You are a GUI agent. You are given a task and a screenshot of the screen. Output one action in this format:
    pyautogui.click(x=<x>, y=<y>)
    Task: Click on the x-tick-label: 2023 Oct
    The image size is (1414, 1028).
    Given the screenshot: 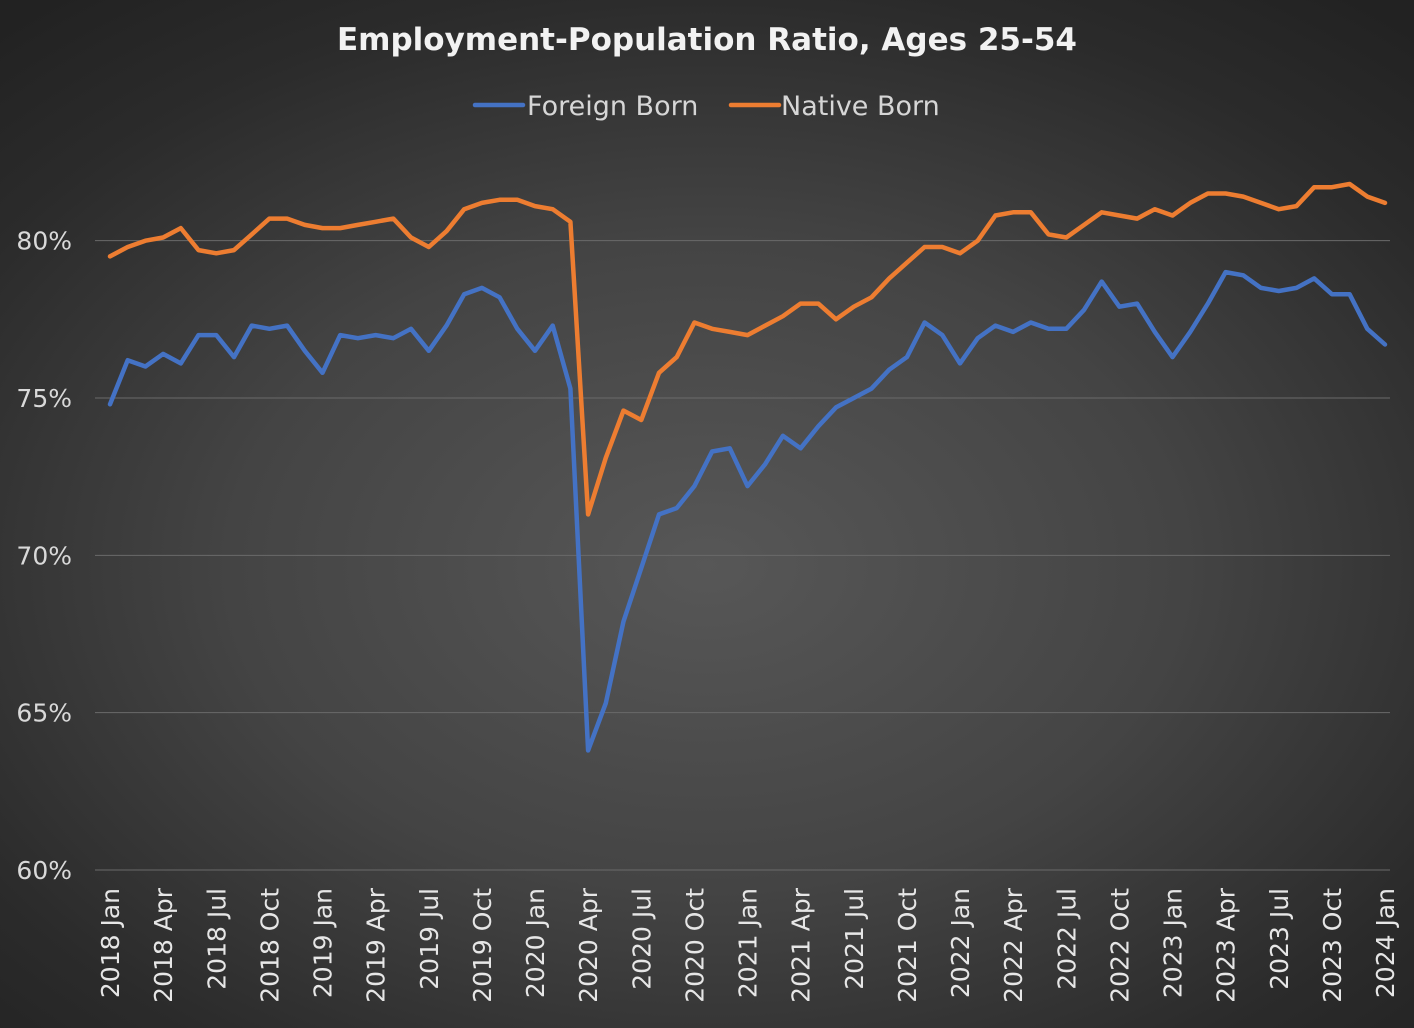 What is the action you would take?
    pyautogui.click(x=1332, y=945)
    